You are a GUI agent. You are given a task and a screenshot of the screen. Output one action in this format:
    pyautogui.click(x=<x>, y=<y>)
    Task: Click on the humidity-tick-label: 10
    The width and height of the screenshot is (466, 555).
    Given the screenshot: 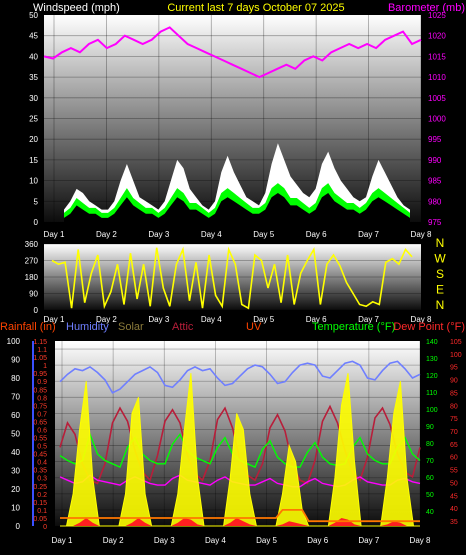 What is the action you would take?
    pyautogui.click(x=15, y=508)
    